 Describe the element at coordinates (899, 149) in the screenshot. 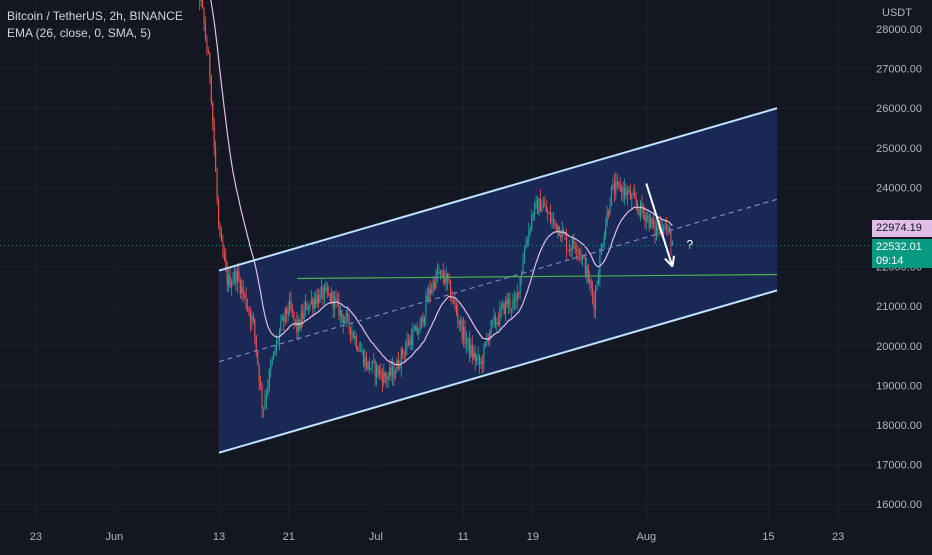

I see `price-tick-label: 25000.00` at that location.